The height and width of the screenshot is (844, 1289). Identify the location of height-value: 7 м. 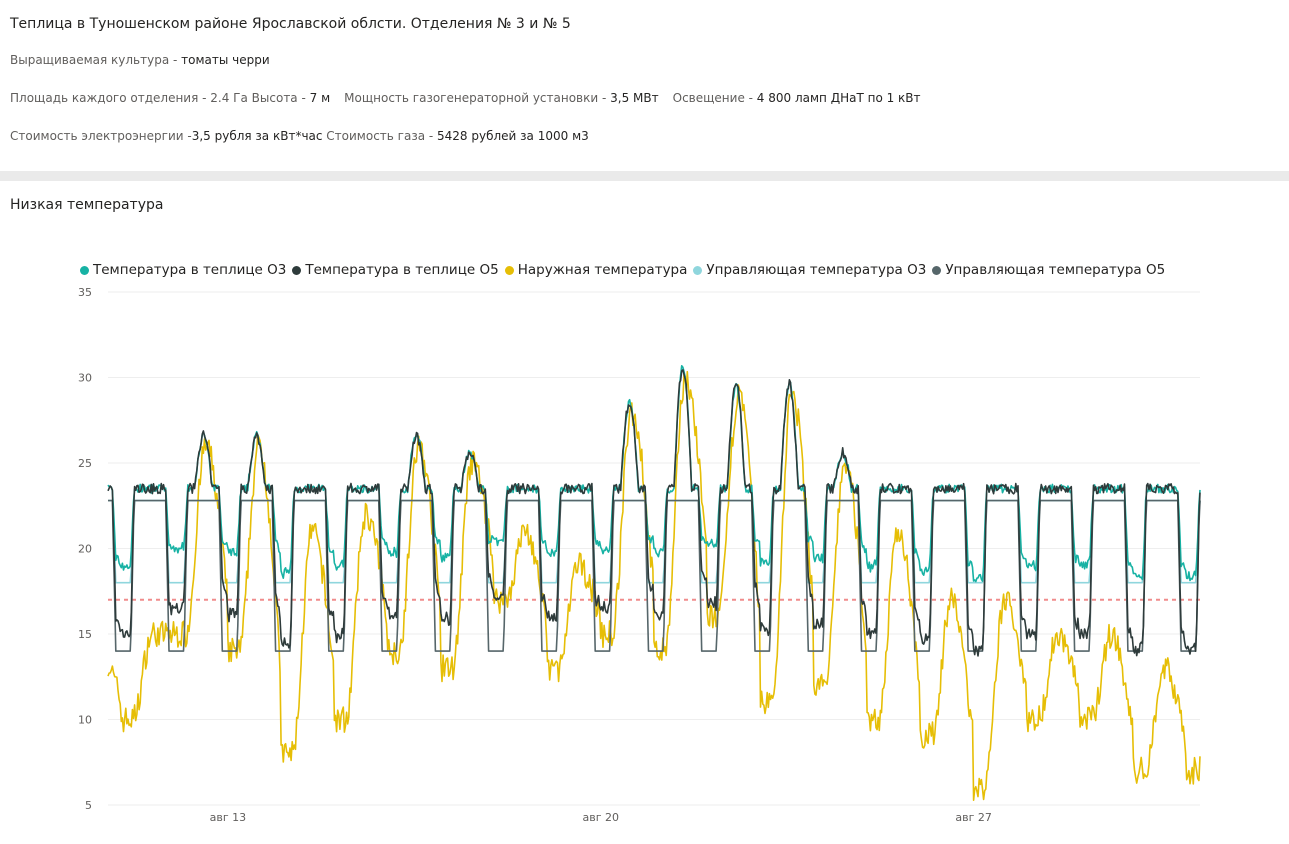
(320, 98).